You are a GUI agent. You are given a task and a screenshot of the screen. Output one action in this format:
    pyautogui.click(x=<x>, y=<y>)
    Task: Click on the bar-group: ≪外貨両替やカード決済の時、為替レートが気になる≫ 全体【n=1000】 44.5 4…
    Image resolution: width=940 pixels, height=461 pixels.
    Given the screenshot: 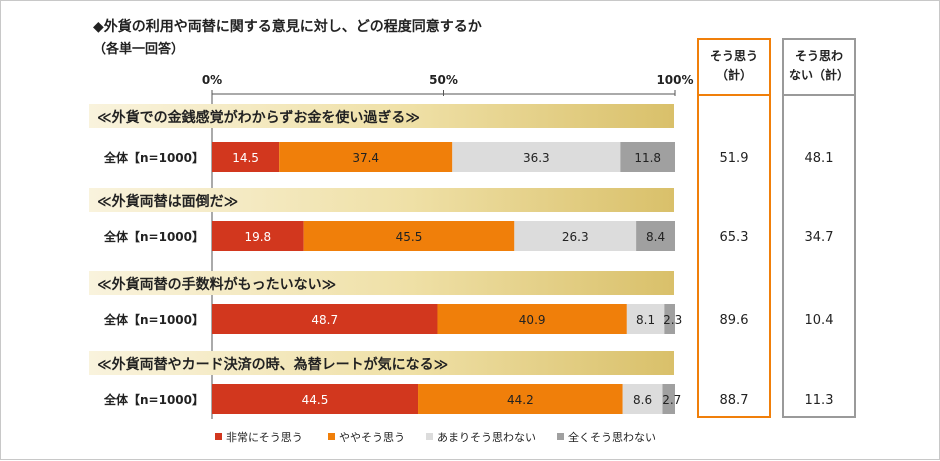 What is the action you would take?
    pyautogui.click(x=385, y=382)
    